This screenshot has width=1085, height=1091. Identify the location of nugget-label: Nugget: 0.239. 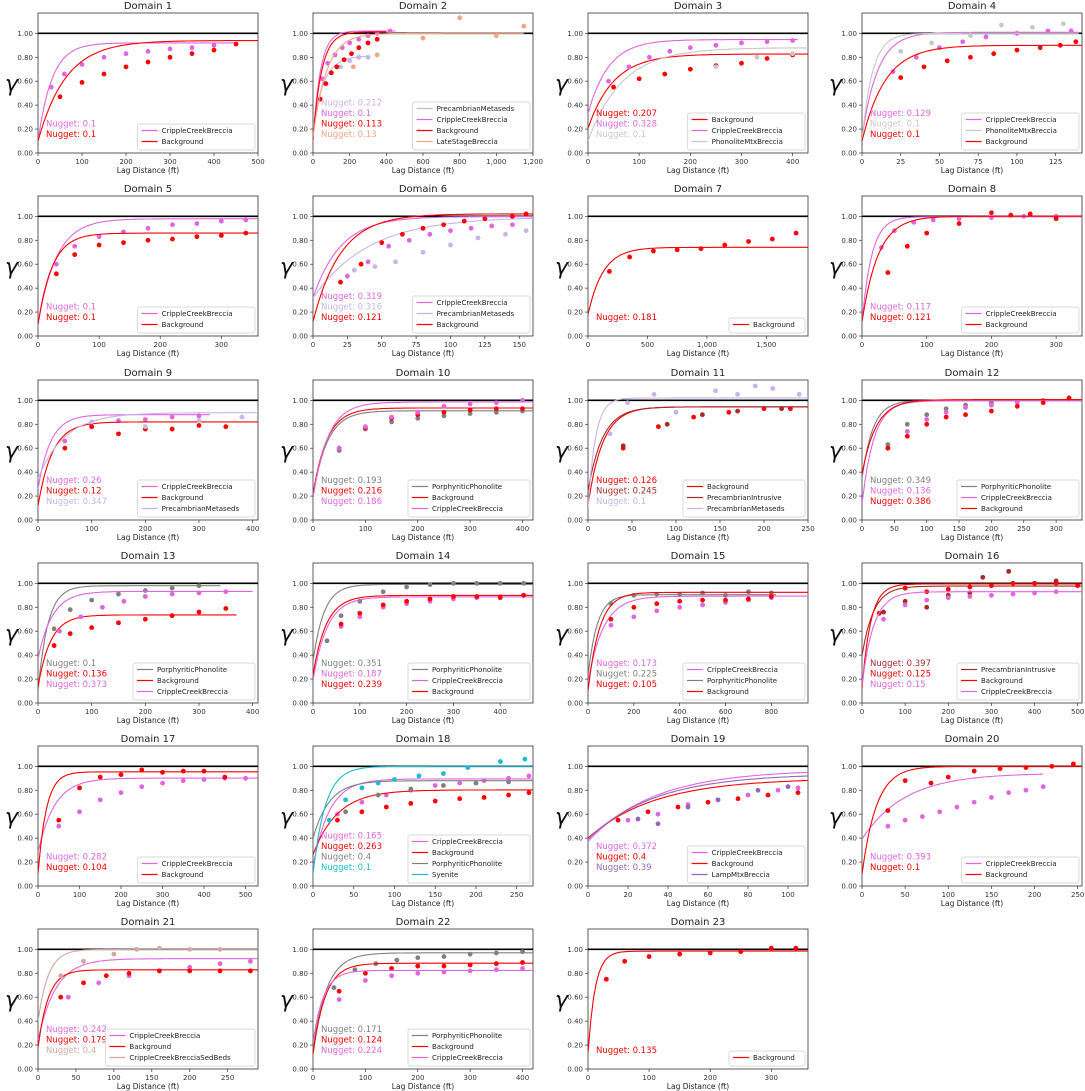
(351, 685).